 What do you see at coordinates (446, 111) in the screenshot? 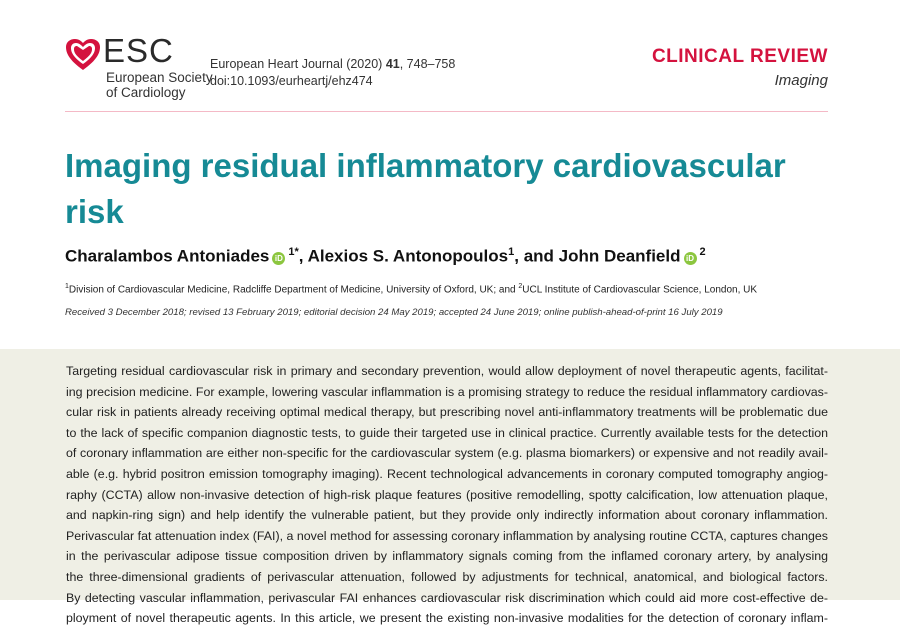
I see `divider` at bounding box center [446, 111].